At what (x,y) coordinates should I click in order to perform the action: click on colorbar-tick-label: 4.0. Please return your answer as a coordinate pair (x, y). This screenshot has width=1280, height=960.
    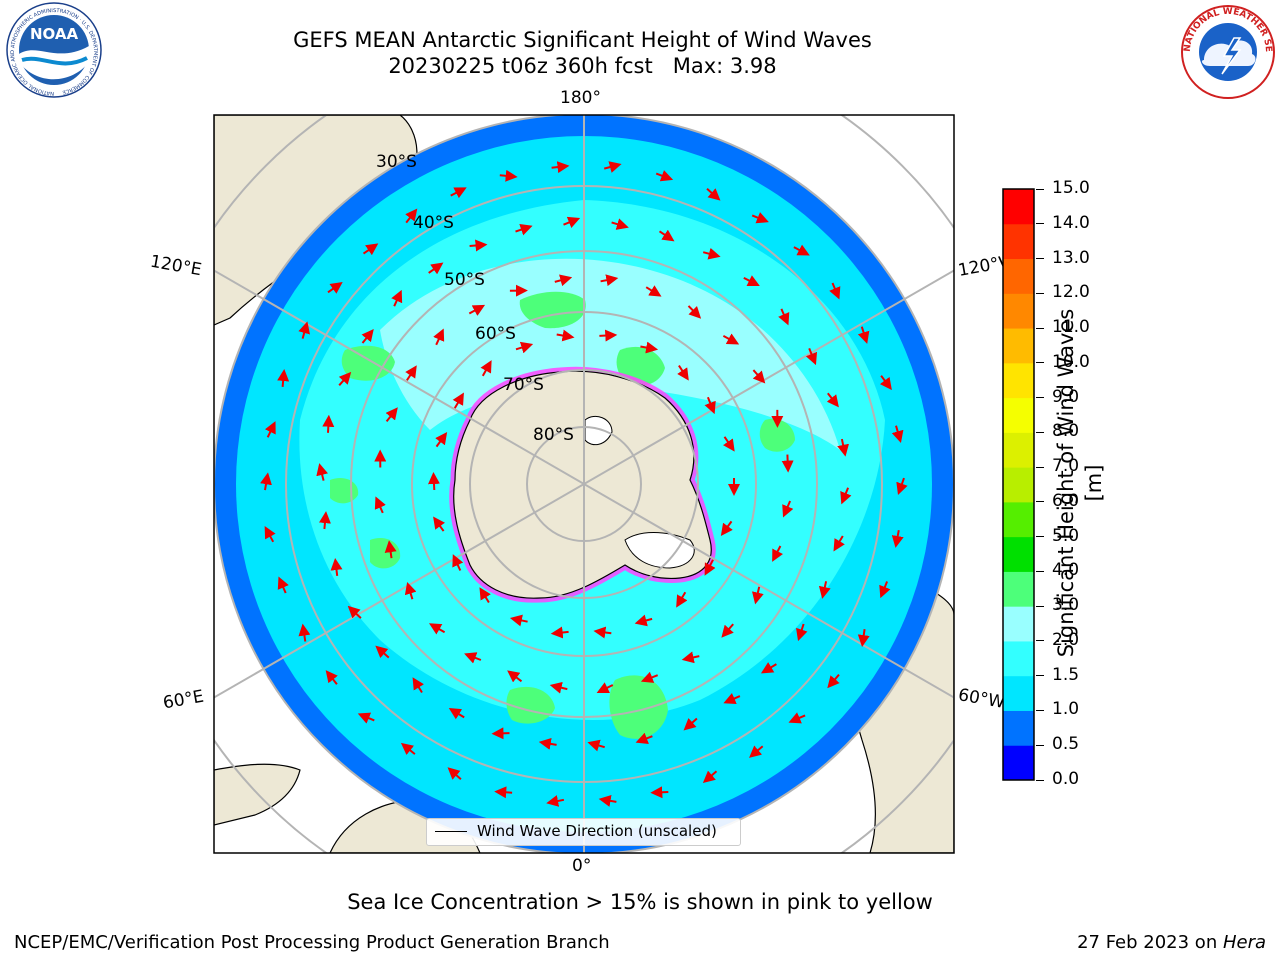
    Looking at the image, I should click on (1066, 570).